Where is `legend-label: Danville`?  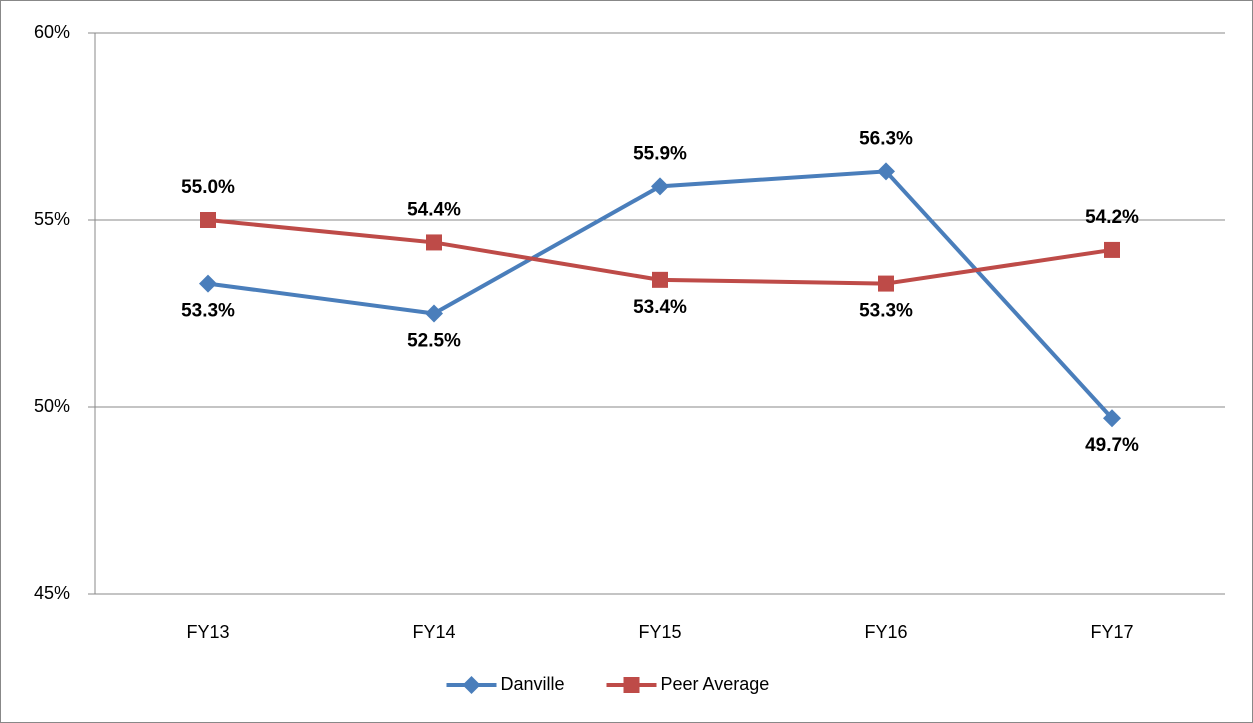 legend-label: Danville is located at coordinates (533, 684).